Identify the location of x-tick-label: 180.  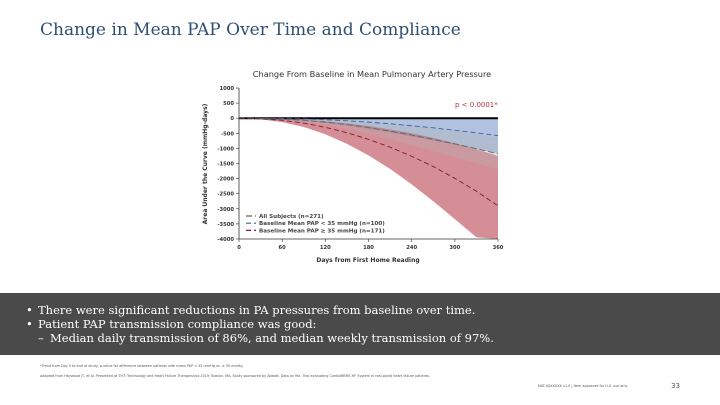
(368, 248).